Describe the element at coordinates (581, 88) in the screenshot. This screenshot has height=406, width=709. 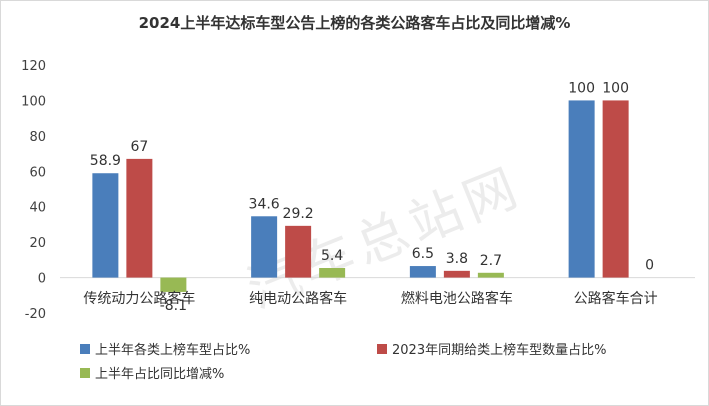
I see `data-label-s0-c3: 100` at that location.